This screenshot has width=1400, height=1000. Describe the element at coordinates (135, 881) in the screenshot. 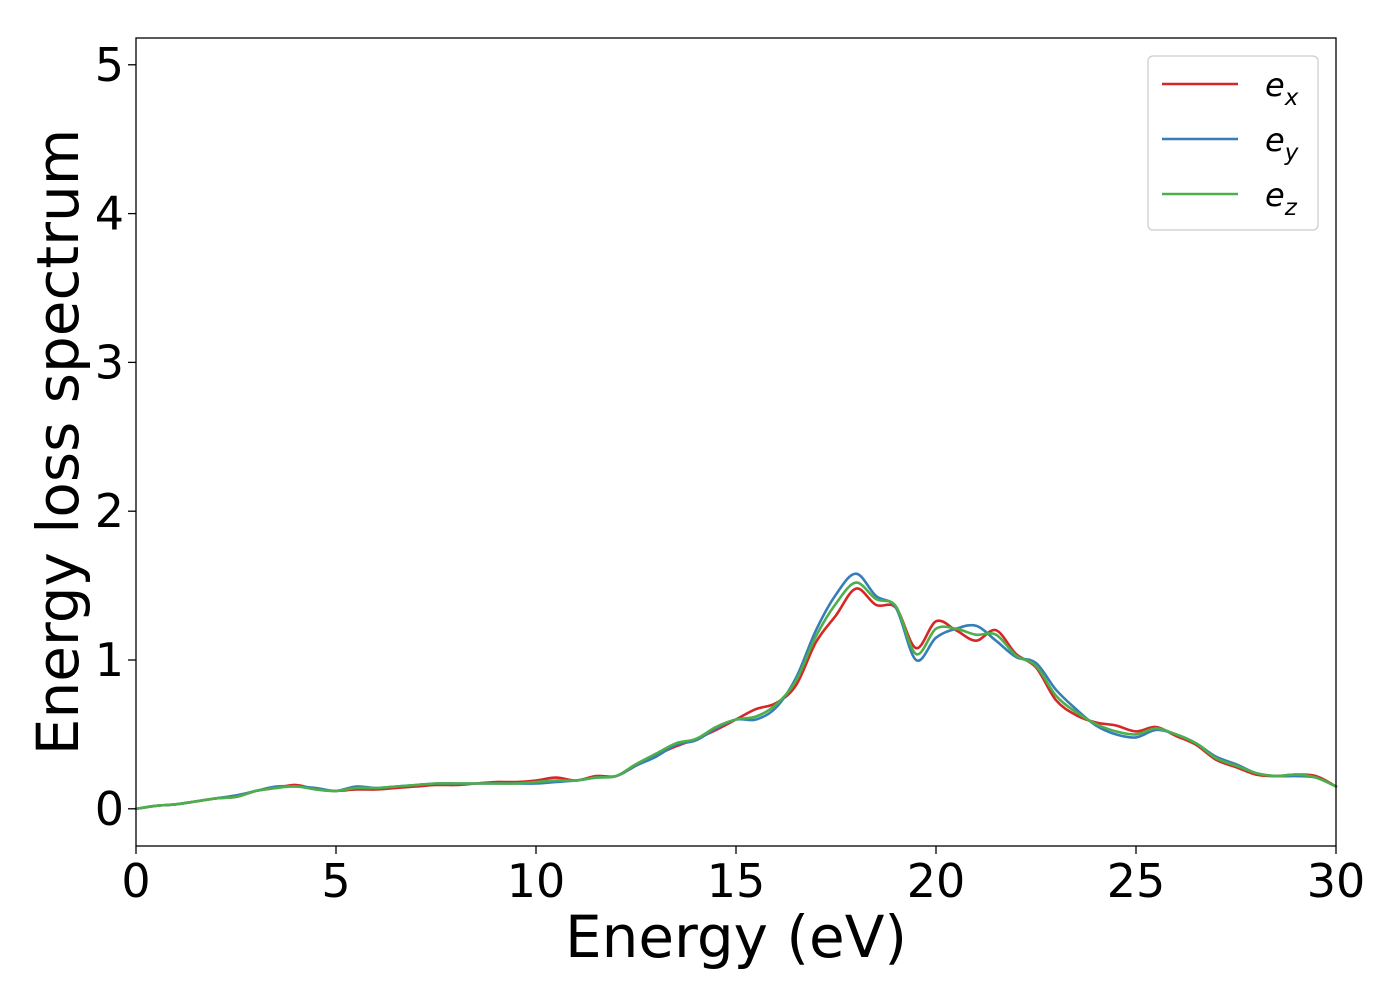

I see `x-tick-label: 0` at that location.